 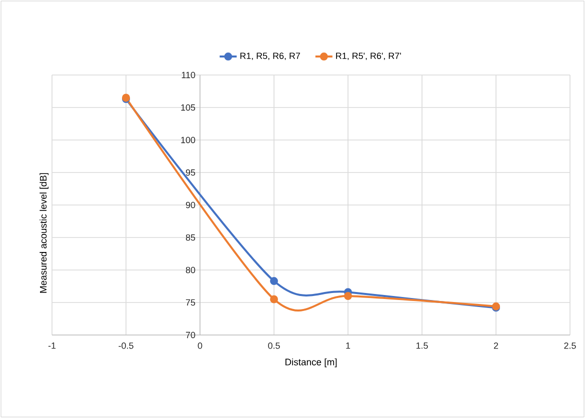 I want to click on x-tick-label: 2.5, so click(x=570, y=345).